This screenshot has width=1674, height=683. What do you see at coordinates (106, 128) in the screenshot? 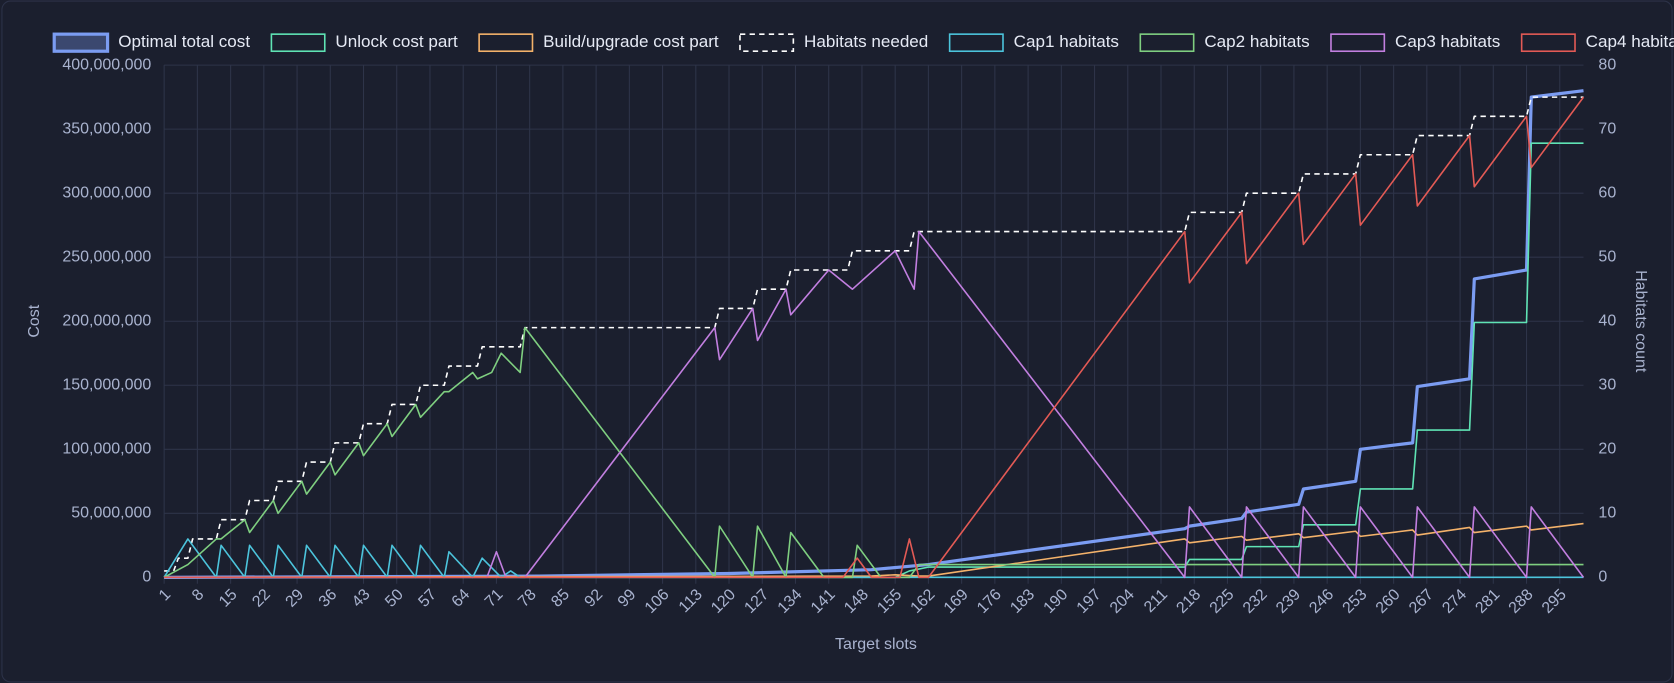
I see `y-tick-label: 350,000,000` at bounding box center [106, 128].